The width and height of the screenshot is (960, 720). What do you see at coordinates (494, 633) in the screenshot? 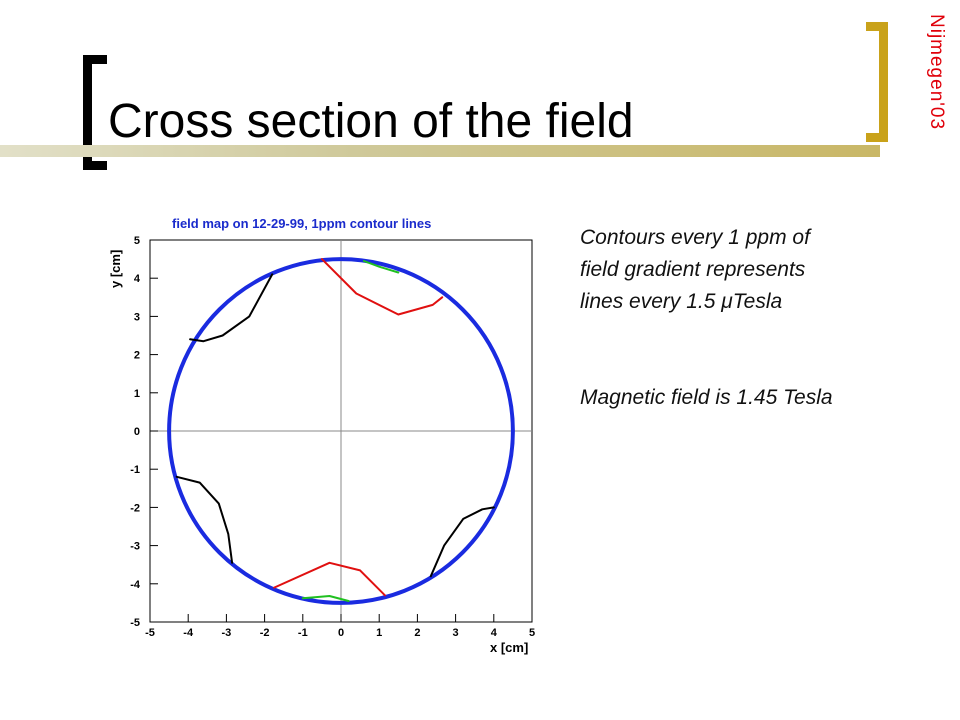
I see `x-tick-label: 4` at bounding box center [494, 633].